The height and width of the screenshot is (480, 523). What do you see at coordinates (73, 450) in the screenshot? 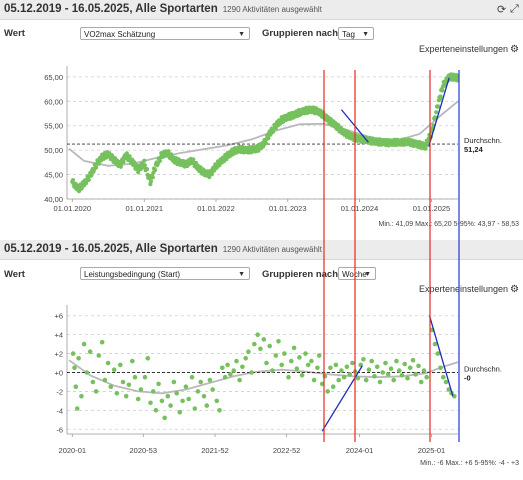
I see `x-tick-label: 2020-01` at bounding box center [73, 450].